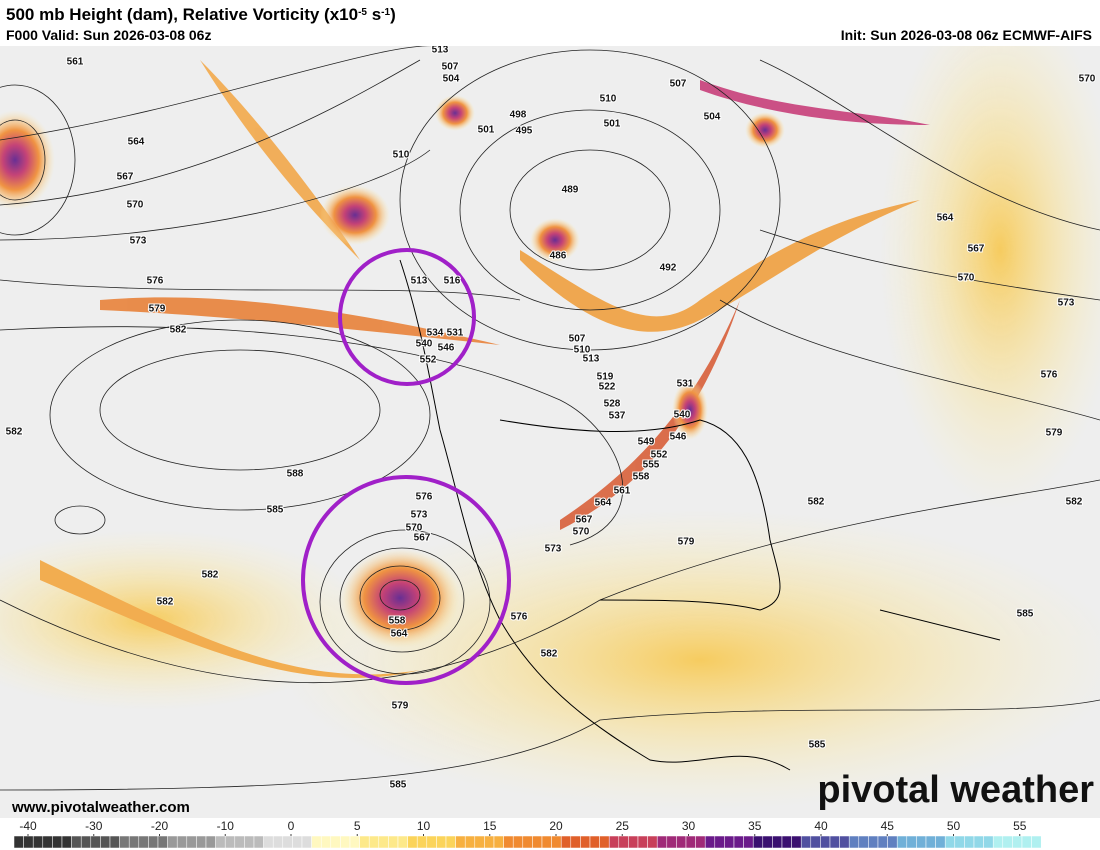  What do you see at coordinates (428, 360) in the screenshot?
I see `contour-label: 552` at bounding box center [428, 360].